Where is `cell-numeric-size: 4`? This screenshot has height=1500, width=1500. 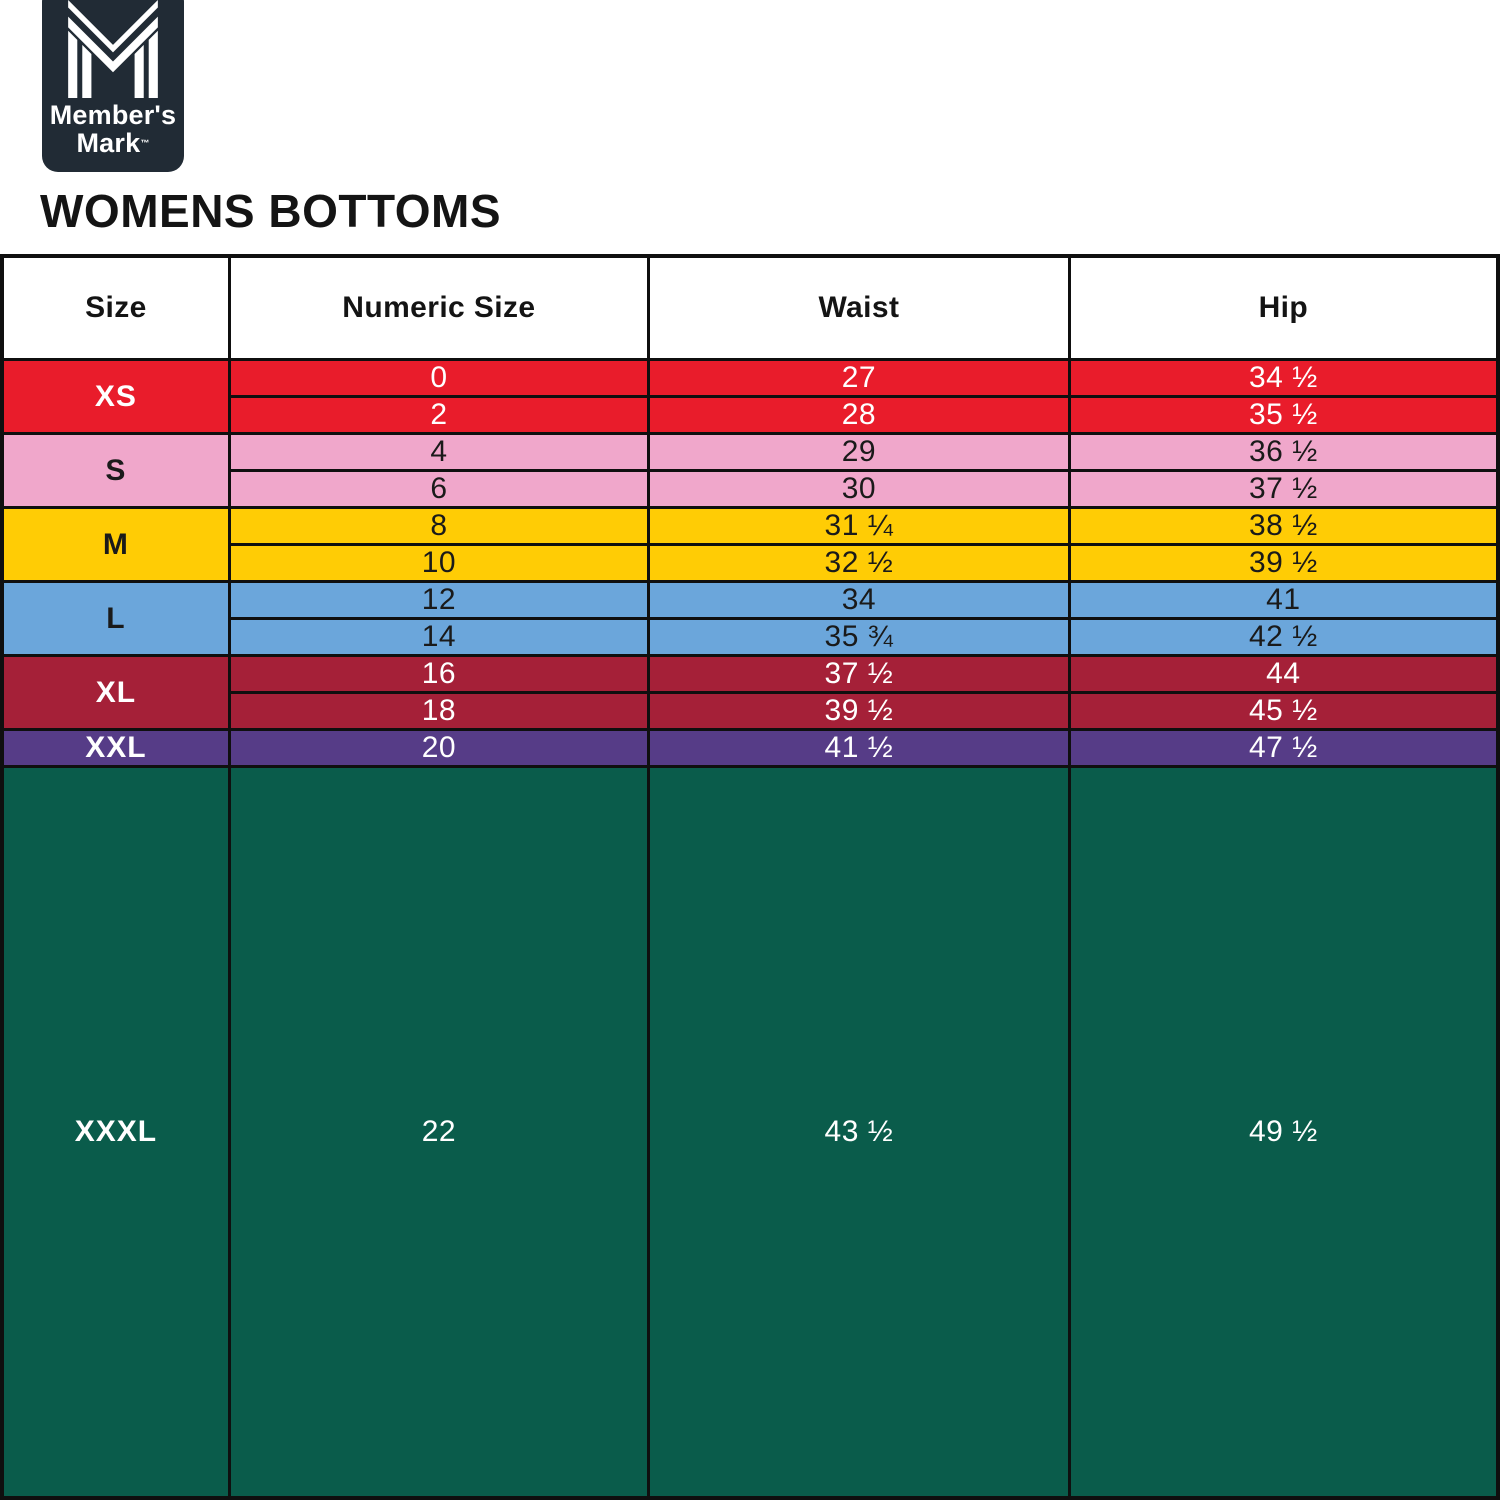
cell-numeric-size: 4 is located at coordinates (441, 452).